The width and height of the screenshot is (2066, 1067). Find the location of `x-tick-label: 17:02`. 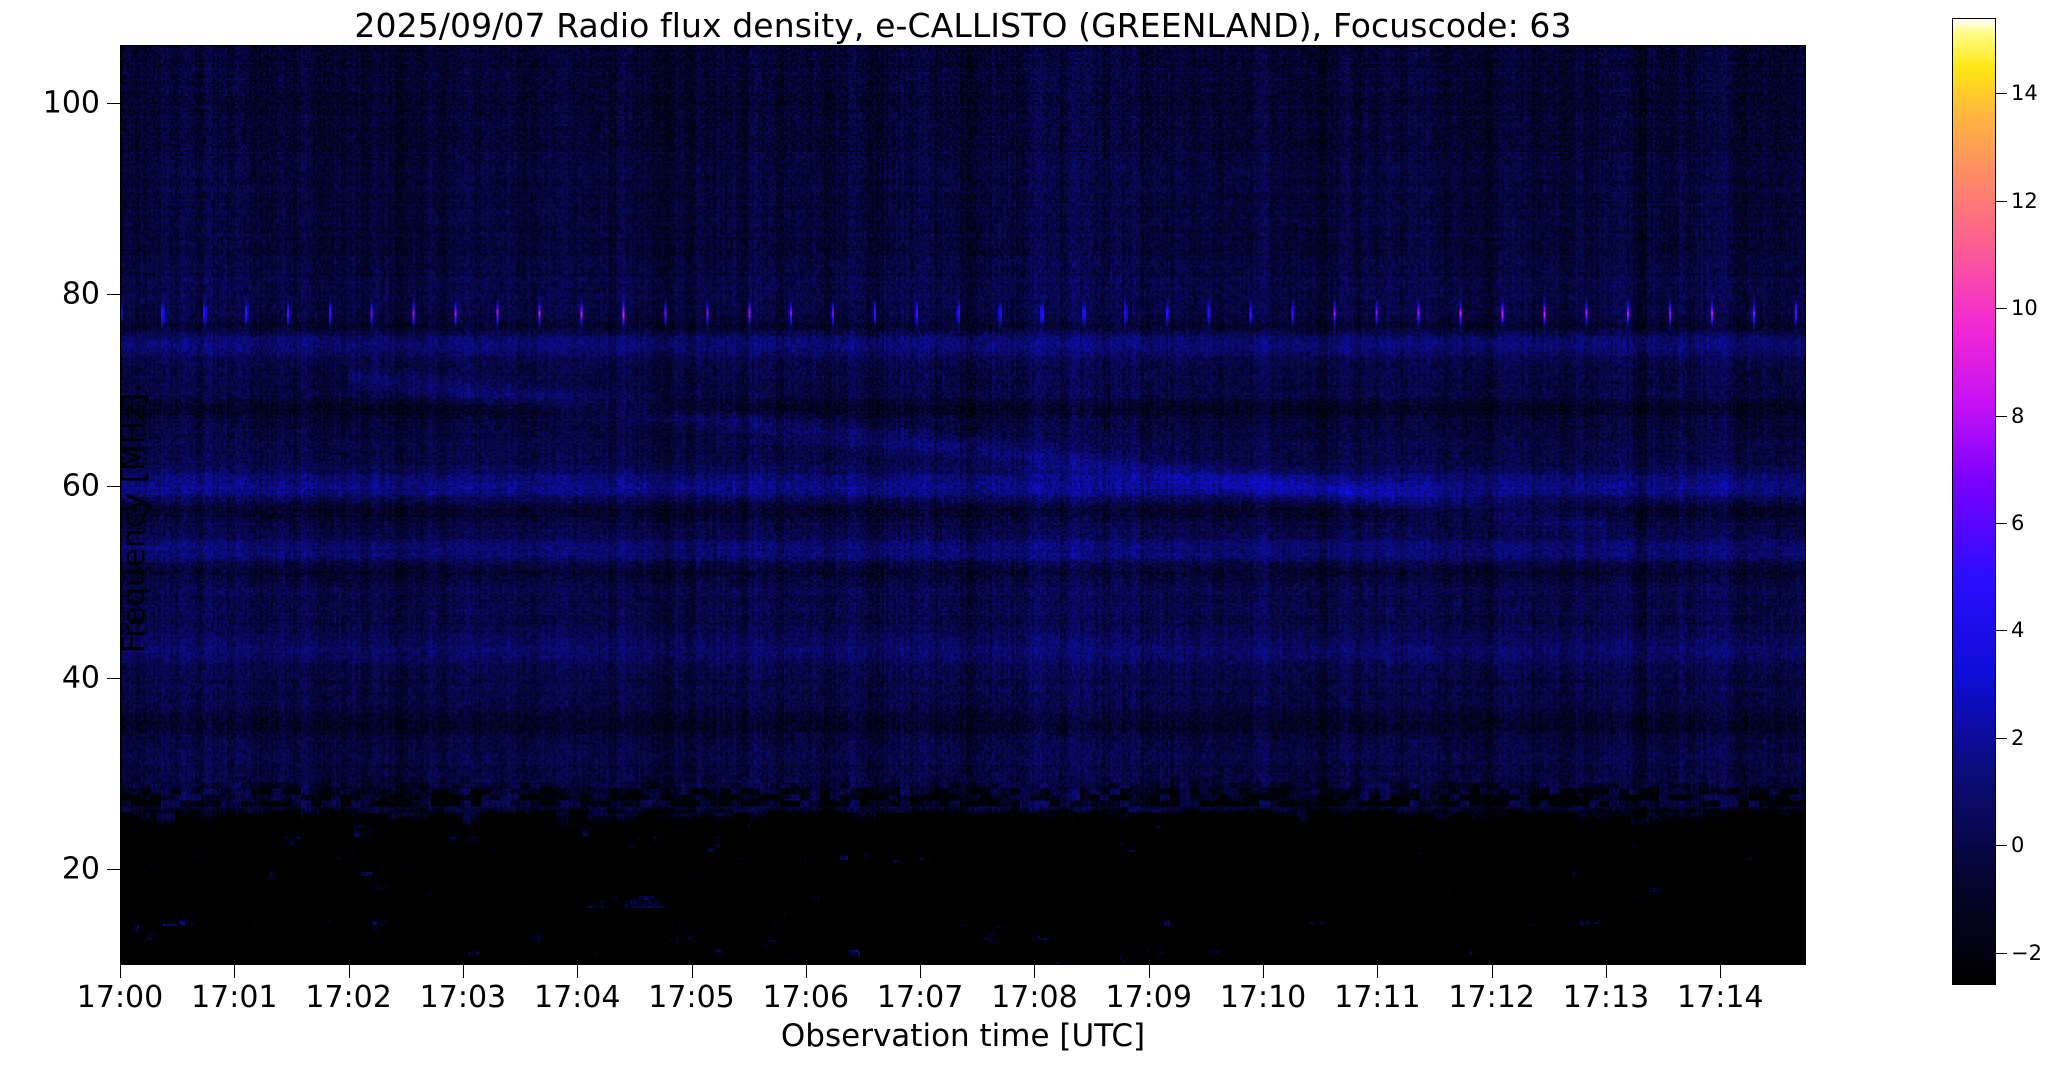

x-tick-label: 17:02 is located at coordinates (348, 997).